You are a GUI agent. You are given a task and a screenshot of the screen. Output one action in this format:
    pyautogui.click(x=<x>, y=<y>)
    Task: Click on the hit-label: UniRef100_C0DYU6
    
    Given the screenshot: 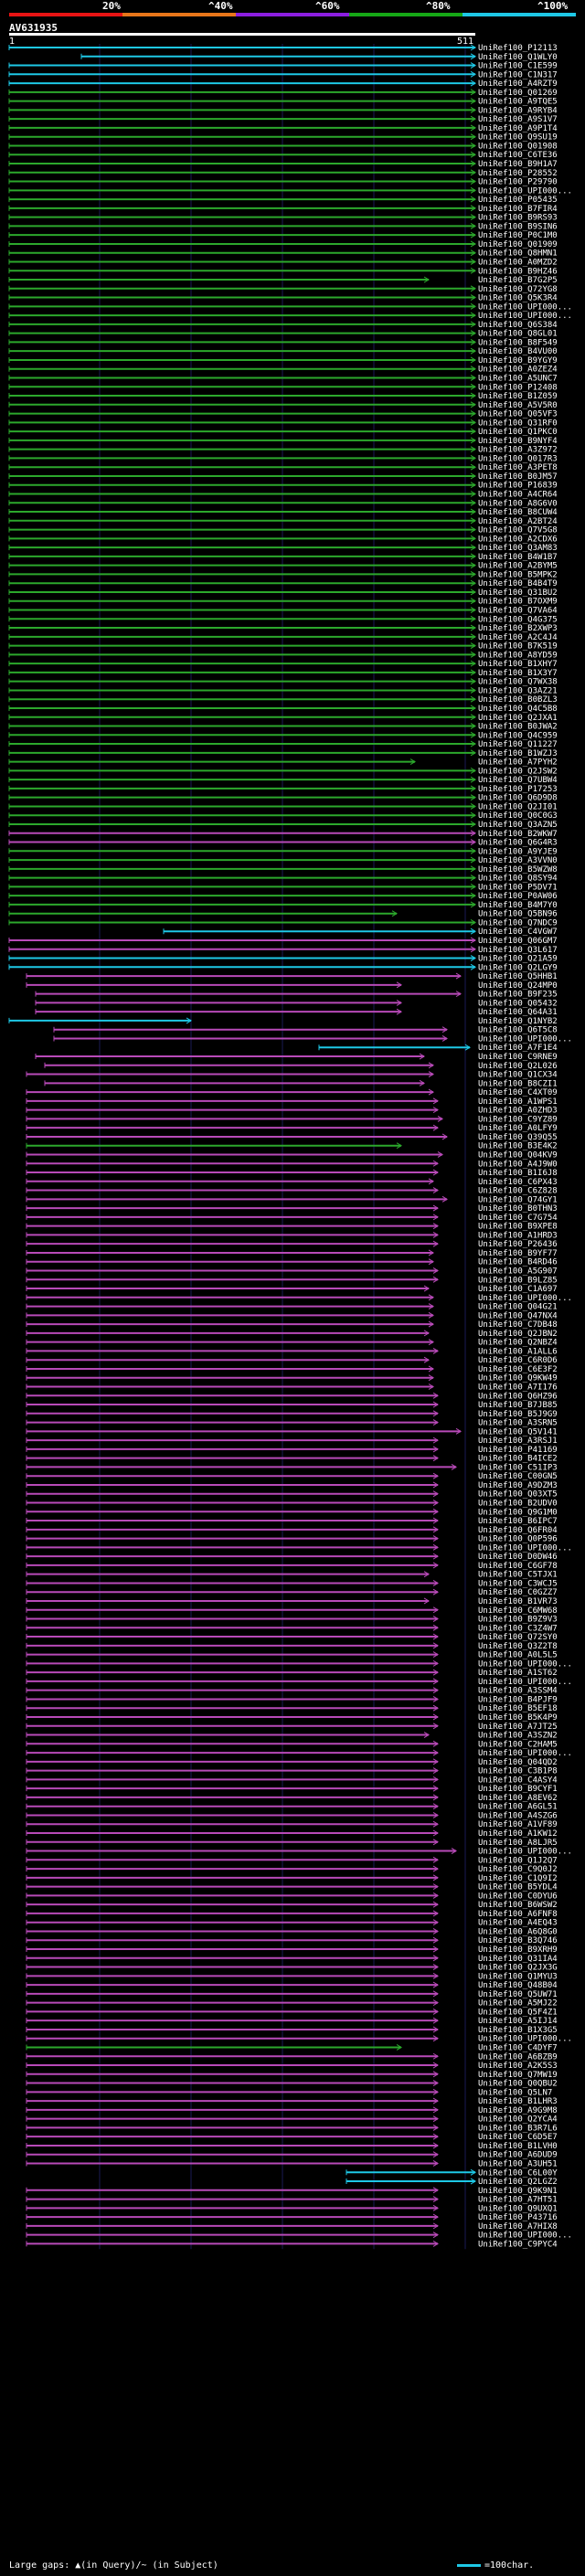 What is the action you would take?
    pyautogui.click(x=518, y=1896)
    